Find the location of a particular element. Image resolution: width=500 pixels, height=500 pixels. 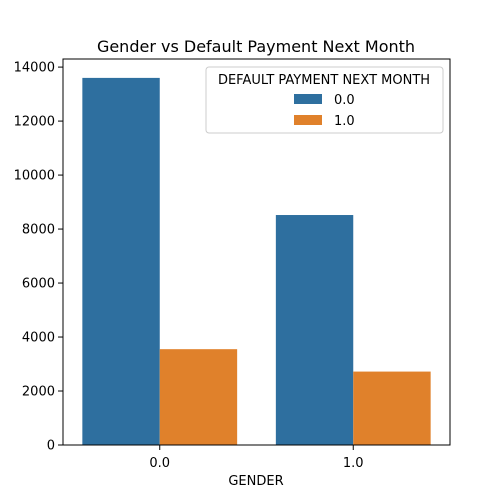

legend-label-1.0: 1.0 is located at coordinates (344, 121).